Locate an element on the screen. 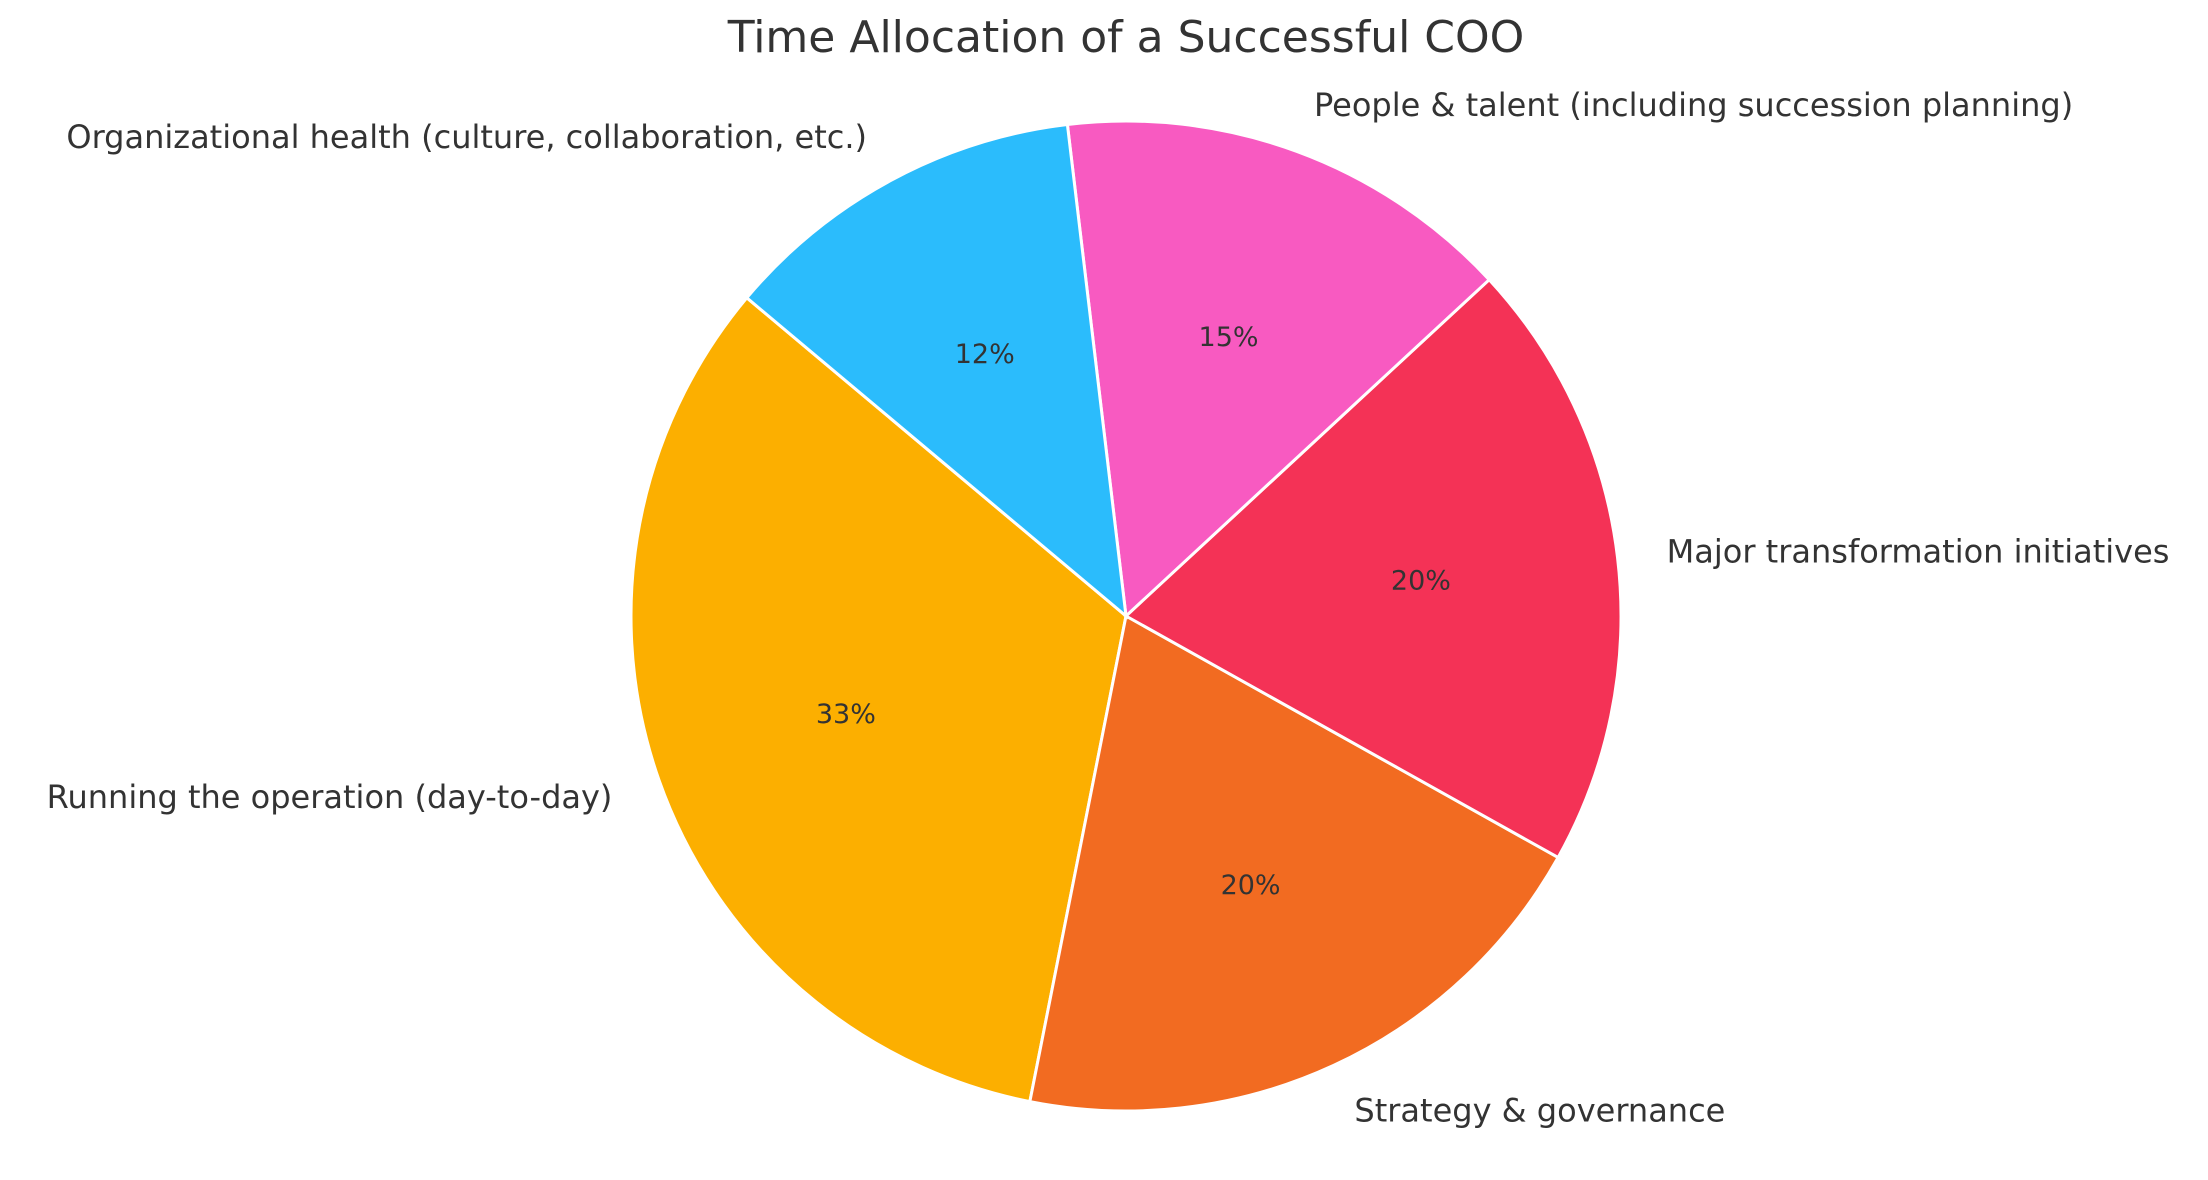 Image resolution: width=2208 pixels, height=1180 pixels. slice-percentage-label: 12% is located at coordinates (985, 354).